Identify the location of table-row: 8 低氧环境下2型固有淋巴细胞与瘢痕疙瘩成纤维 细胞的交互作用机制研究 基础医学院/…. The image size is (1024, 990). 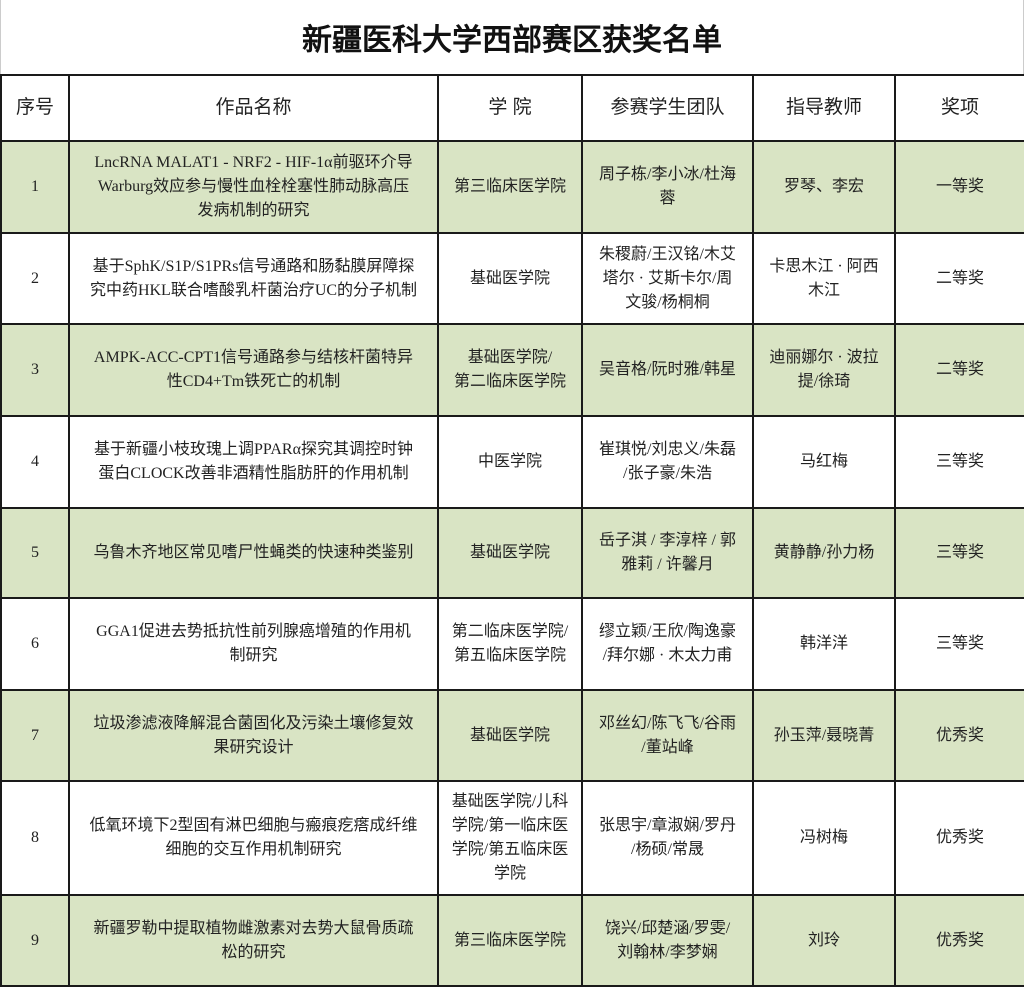
(512, 838).